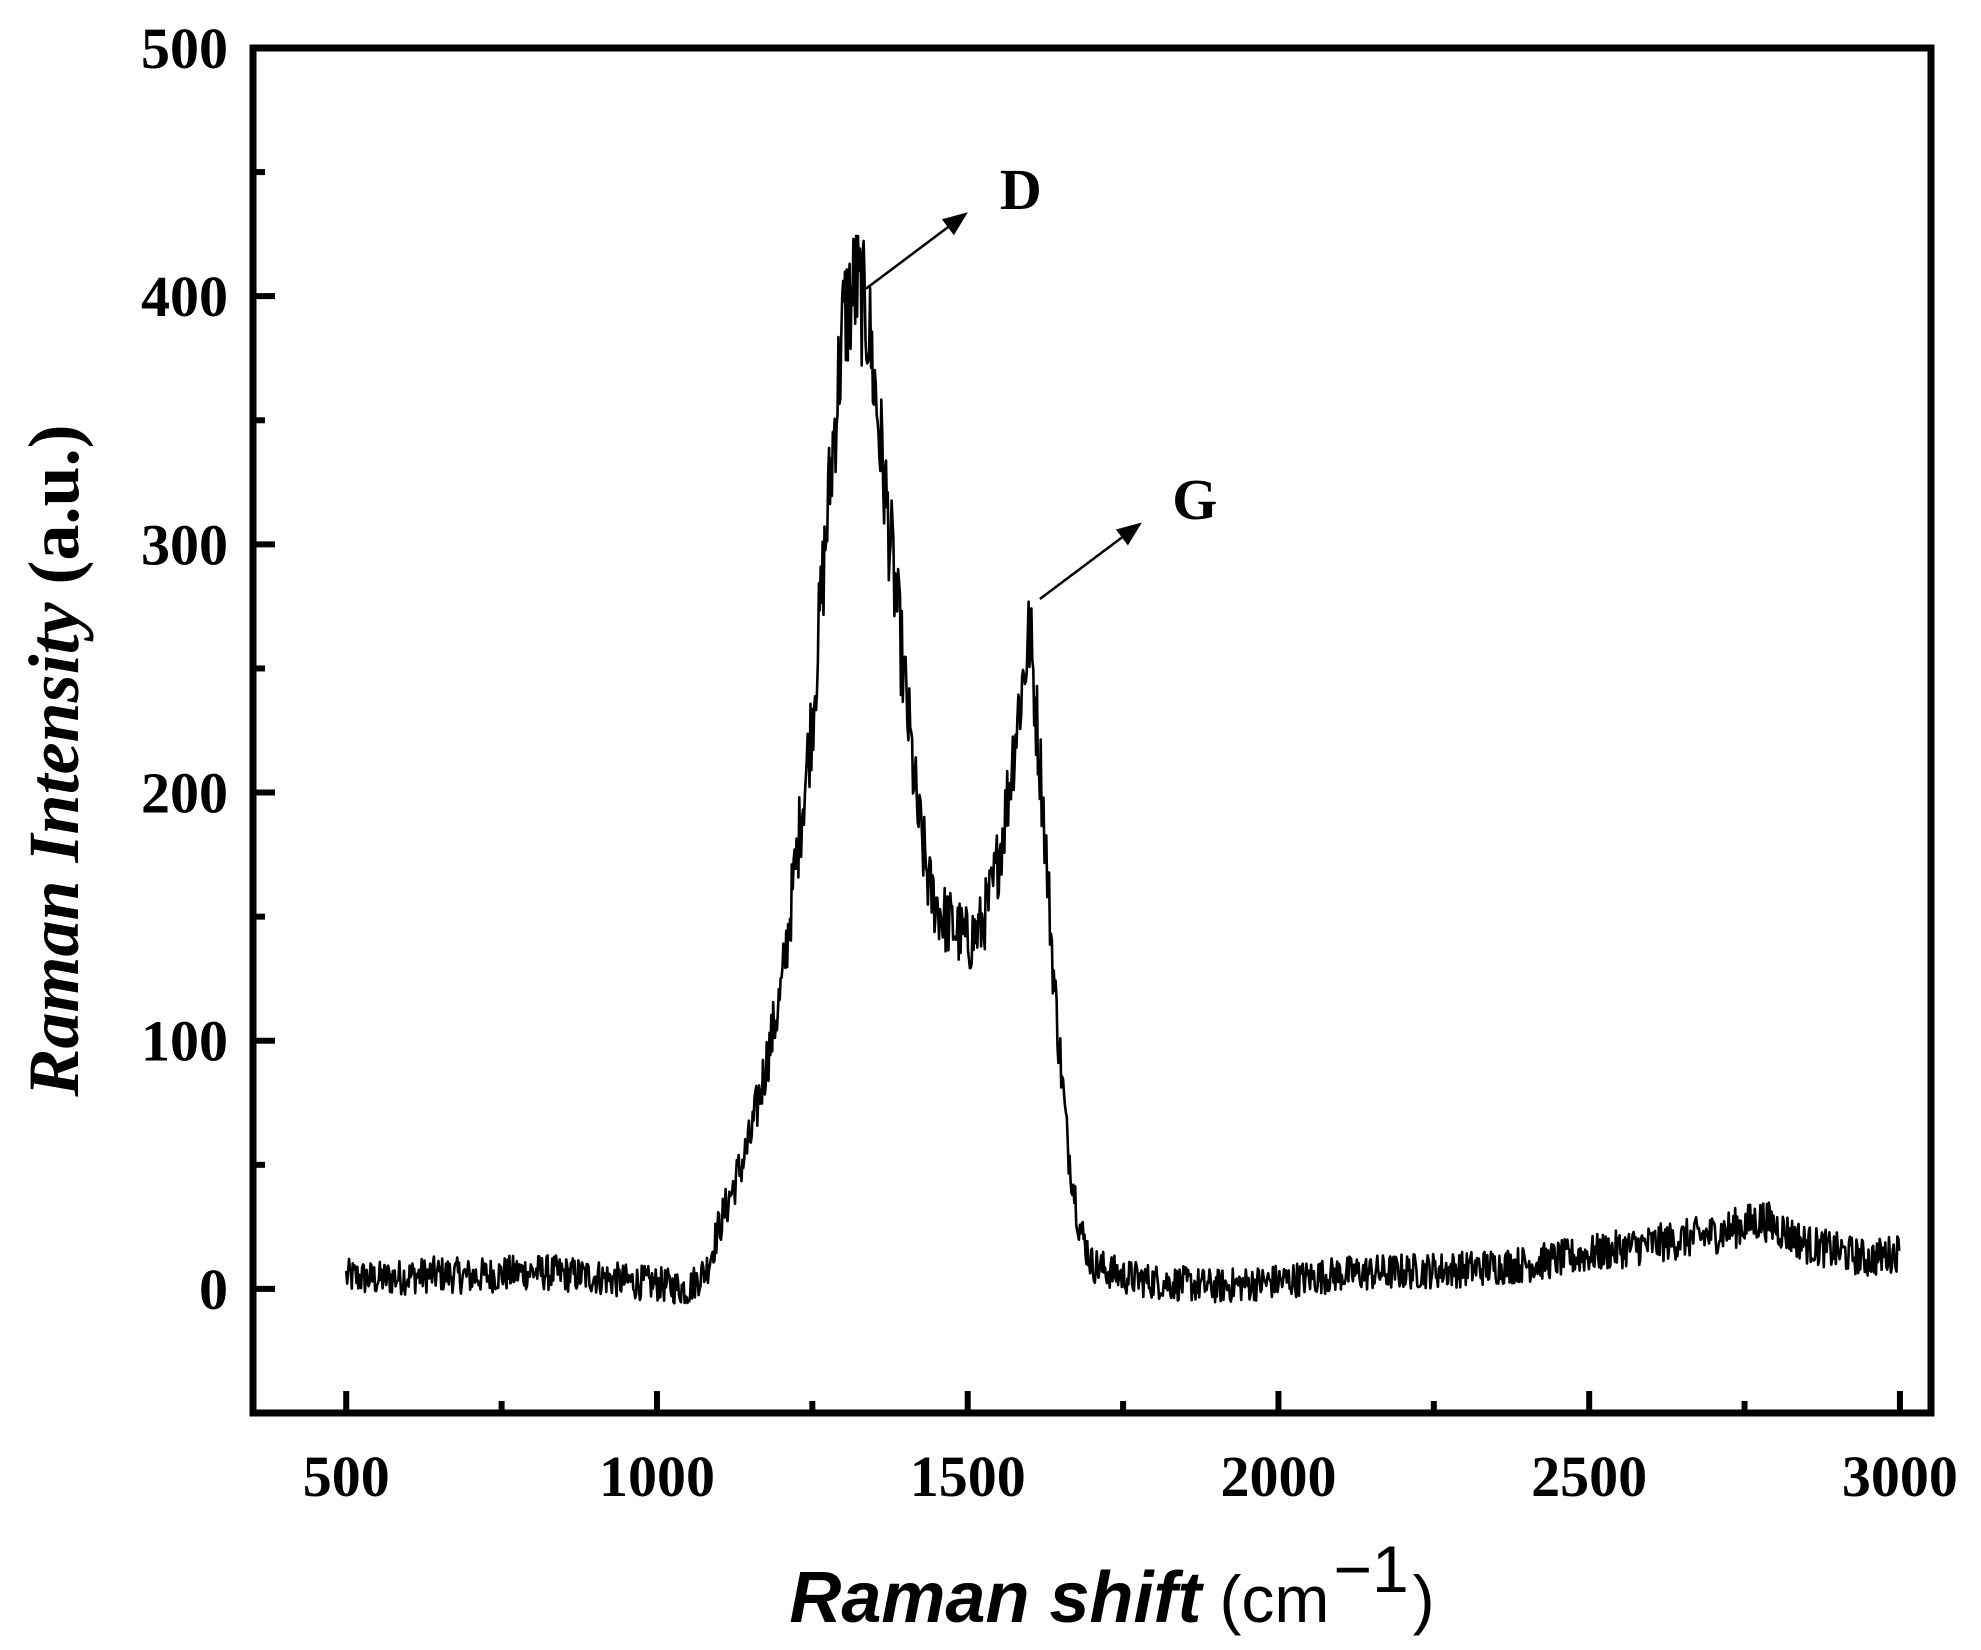 The image size is (1981, 1650). I want to click on y-axis-label-main: Raman Intensity, so click(54, 849).